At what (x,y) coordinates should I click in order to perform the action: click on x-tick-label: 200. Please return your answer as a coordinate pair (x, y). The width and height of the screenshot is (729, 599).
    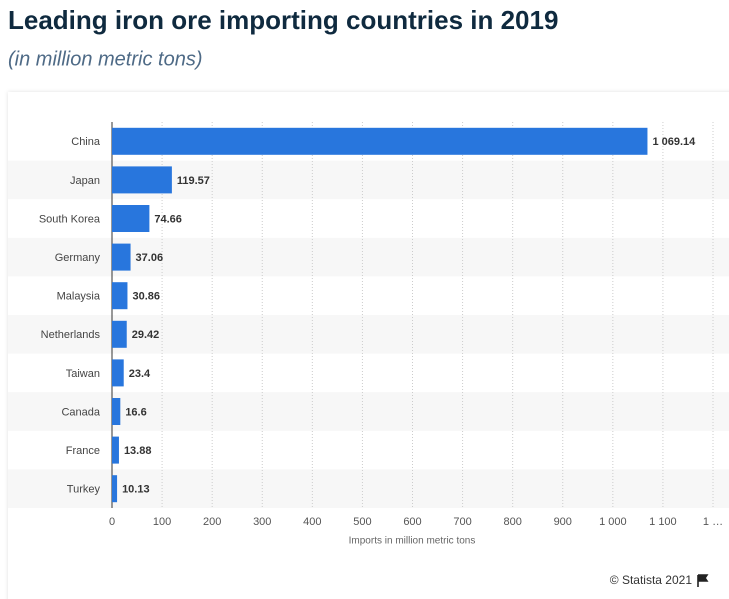
    Looking at the image, I should click on (212, 522).